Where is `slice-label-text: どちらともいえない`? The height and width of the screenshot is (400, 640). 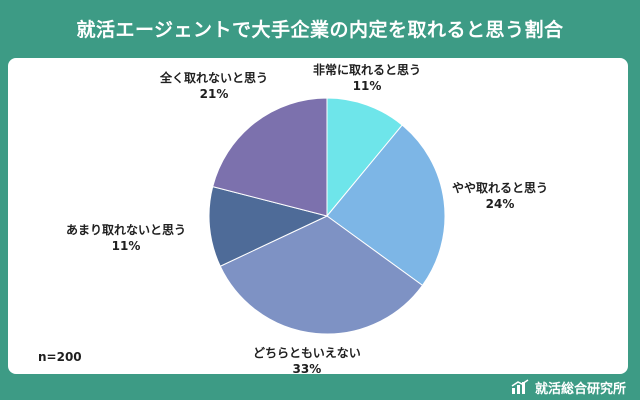
slice-label-text: どちらともいえない is located at coordinates (307, 353).